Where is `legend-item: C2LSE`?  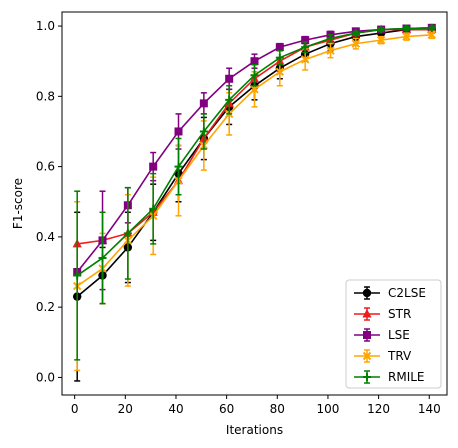
legend-item: C2LSE is located at coordinates (390, 293).